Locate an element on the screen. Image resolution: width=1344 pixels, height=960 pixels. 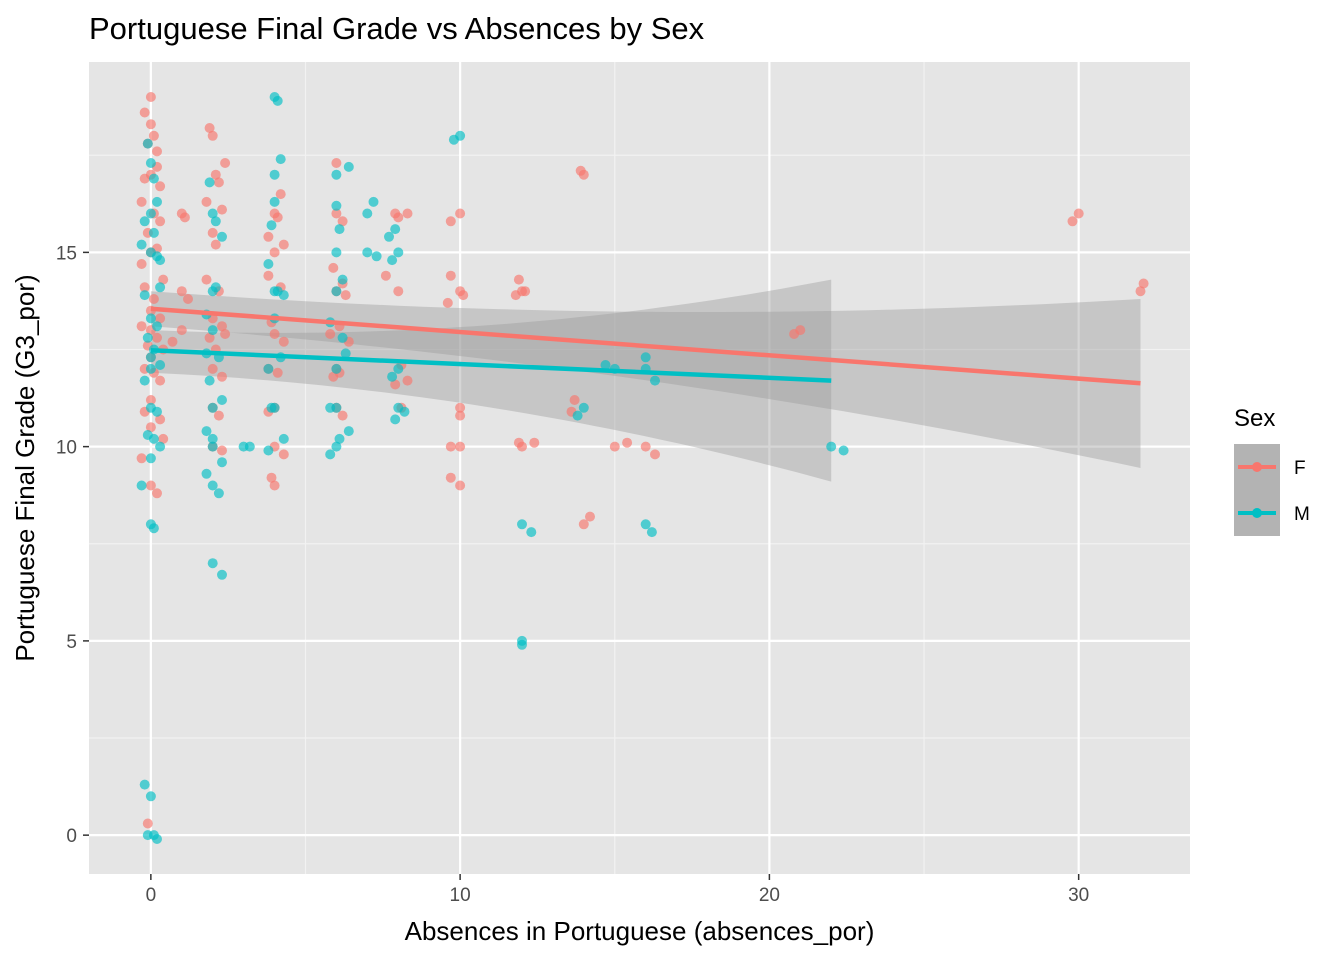
y-axis: 0 5 10 15 is located at coordinates (72, 545).